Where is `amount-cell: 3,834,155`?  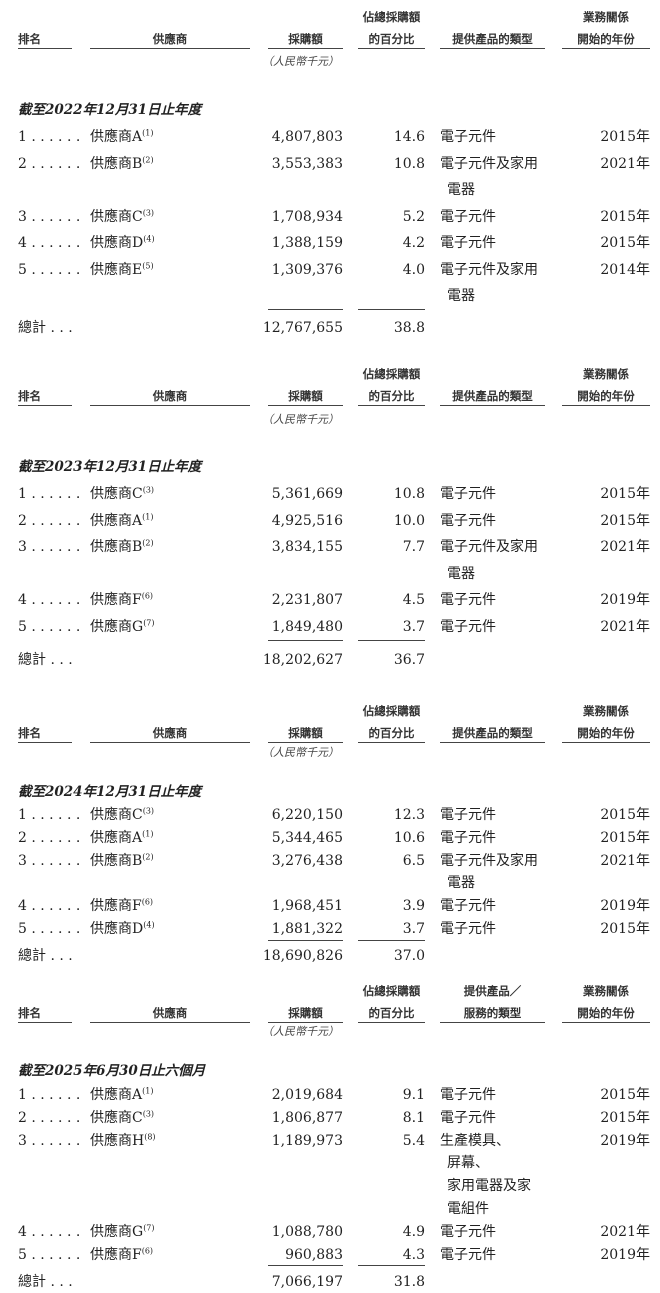
amount-cell: 3,834,155 is located at coordinates (307, 547).